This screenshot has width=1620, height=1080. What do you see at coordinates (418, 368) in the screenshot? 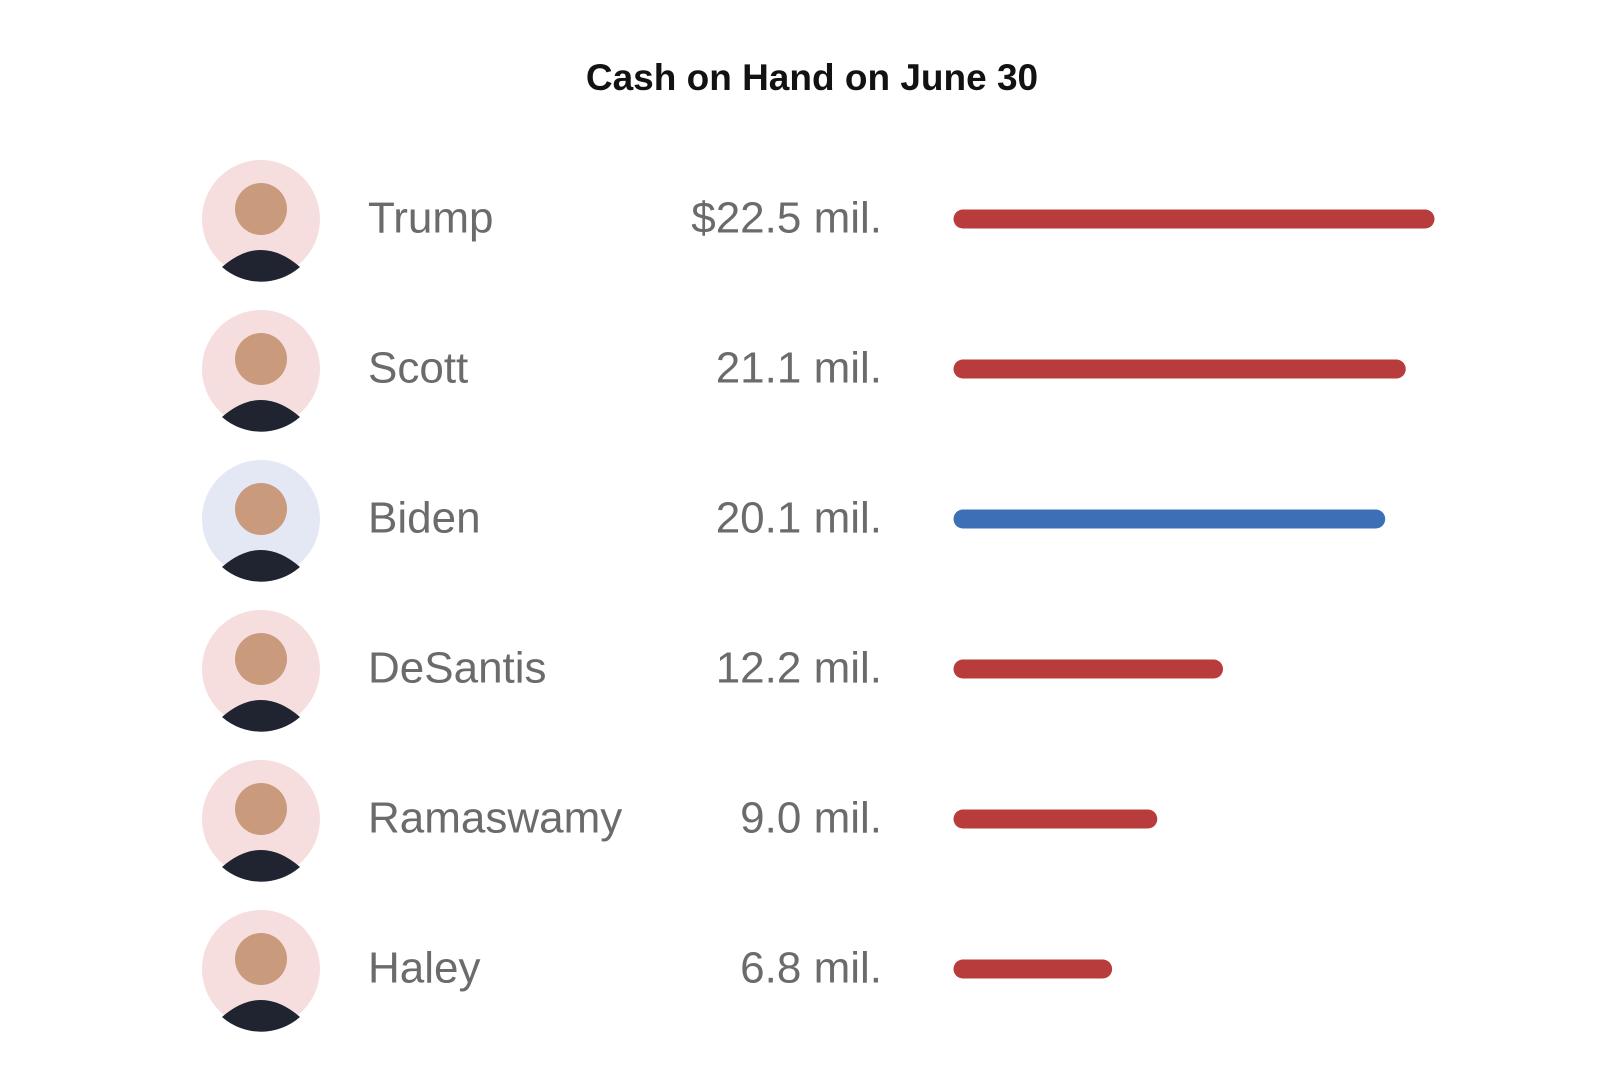
I see `category-label: Scott` at bounding box center [418, 368].